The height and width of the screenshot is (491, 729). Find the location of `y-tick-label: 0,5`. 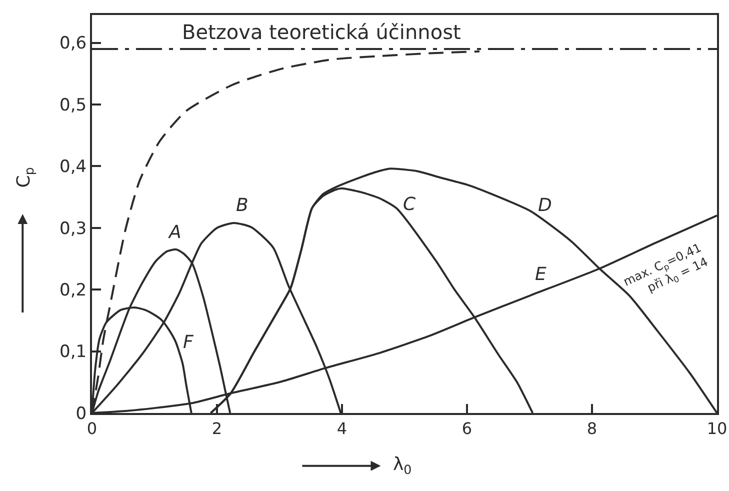

y-tick-label: 0,5 is located at coordinates (73, 105).